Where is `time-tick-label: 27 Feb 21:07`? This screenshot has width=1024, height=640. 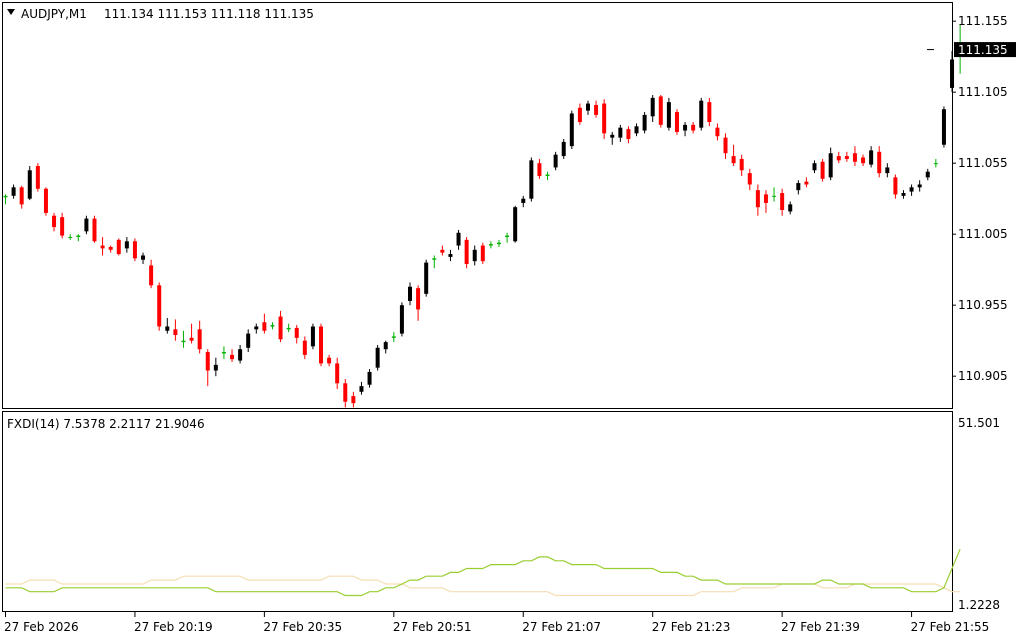
time-tick-label: 27 Feb 21:07 is located at coordinates (561, 627).